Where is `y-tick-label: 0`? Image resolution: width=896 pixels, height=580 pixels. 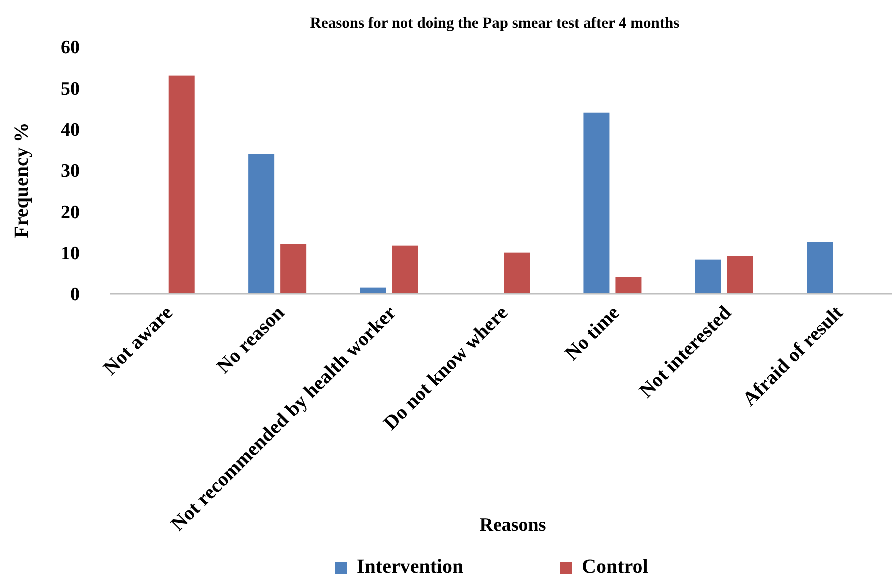 y-tick-label: 0 is located at coordinates (75, 295).